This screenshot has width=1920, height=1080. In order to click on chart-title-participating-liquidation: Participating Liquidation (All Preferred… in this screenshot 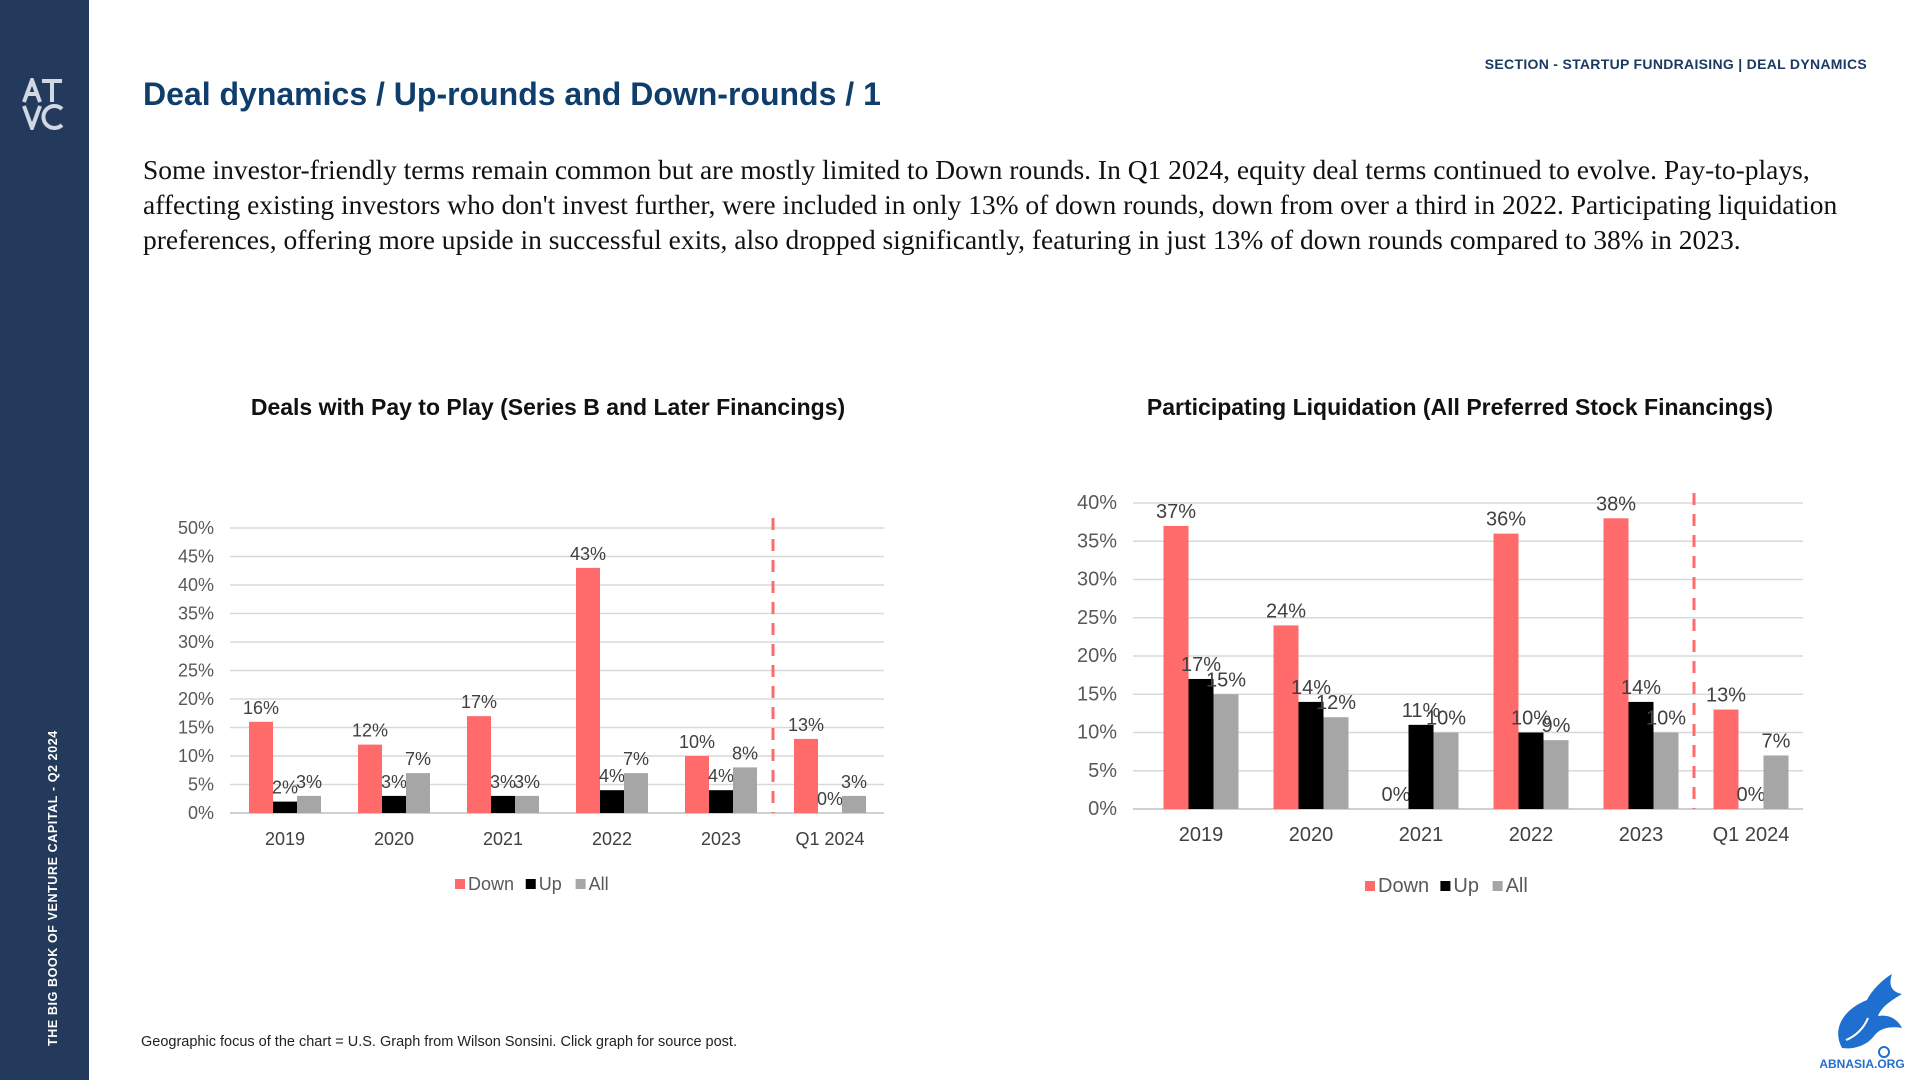, I will do `click(1460, 407)`.